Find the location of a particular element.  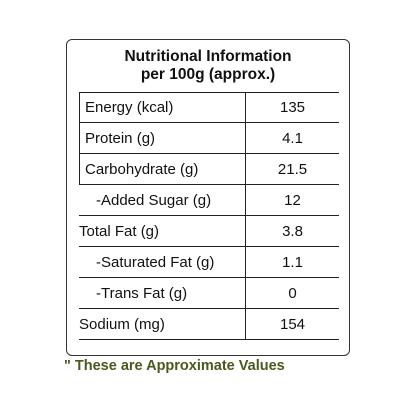

table-row: Protein (g) 4.1 is located at coordinates (209, 138).